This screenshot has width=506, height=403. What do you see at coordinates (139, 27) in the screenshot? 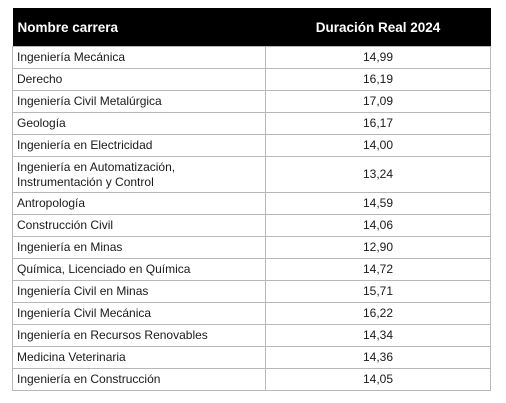
I see `column-header-career-name: Nombre carrera` at bounding box center [139, 27].